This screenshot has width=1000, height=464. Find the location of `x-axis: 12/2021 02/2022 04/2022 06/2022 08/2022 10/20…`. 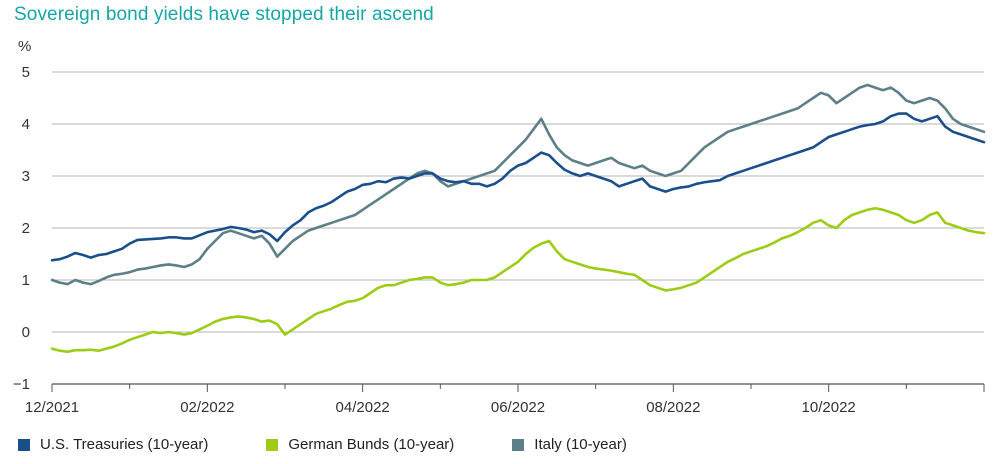

x-axis: 12/2021 02/2022 04/2022 06/2022 08/2022 10/20… is located at coordinates (505, 399).